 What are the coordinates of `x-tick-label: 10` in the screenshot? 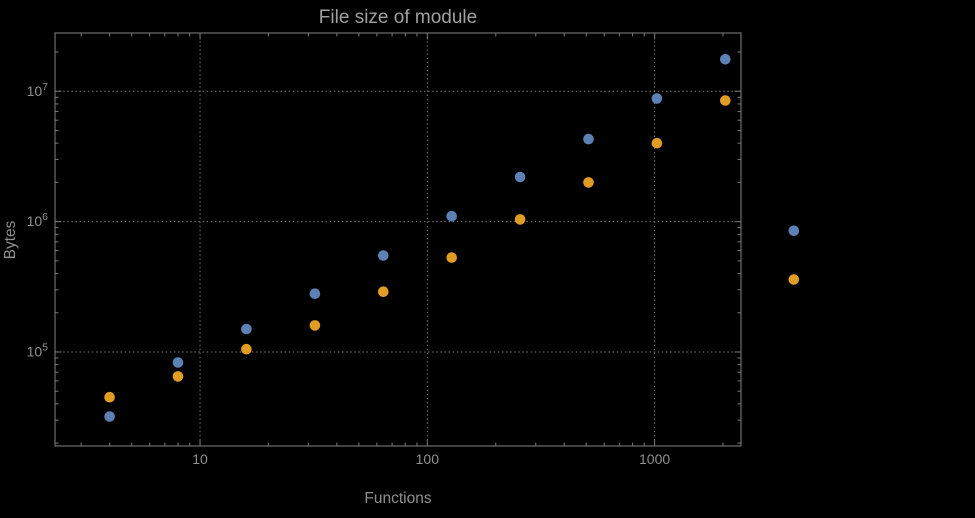 It's located at (200, 459).